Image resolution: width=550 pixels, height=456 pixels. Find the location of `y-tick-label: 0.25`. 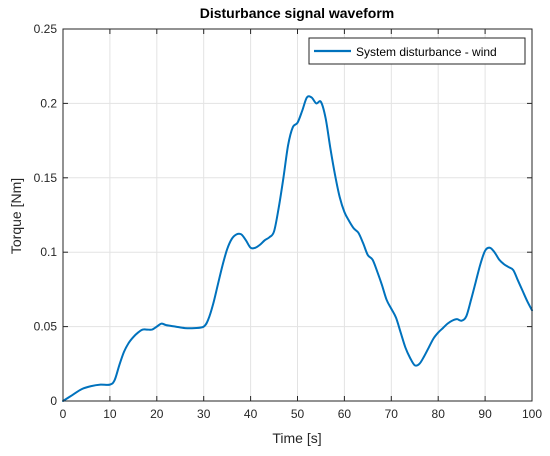

y-tick-label: 0.25 is located at coordinates (46, 29).